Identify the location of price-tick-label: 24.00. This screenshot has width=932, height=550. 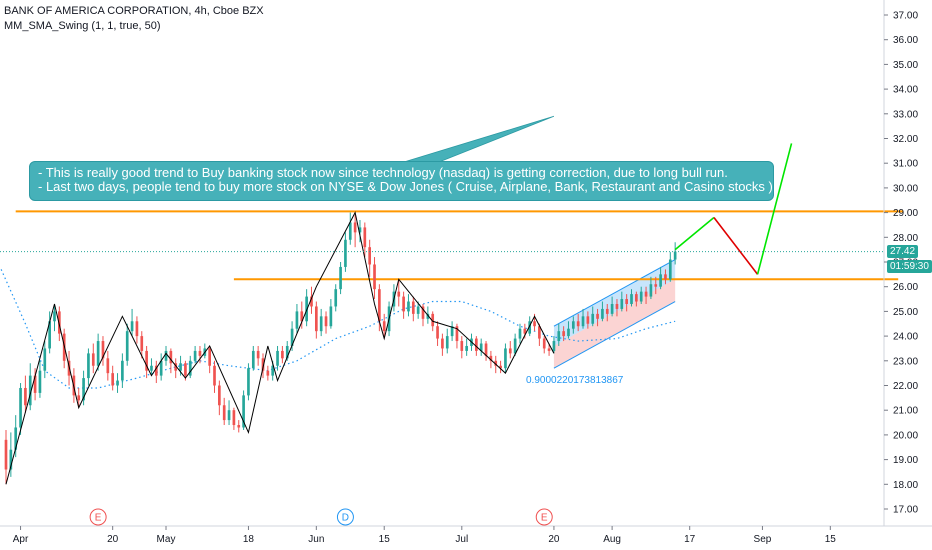
(905, 337).